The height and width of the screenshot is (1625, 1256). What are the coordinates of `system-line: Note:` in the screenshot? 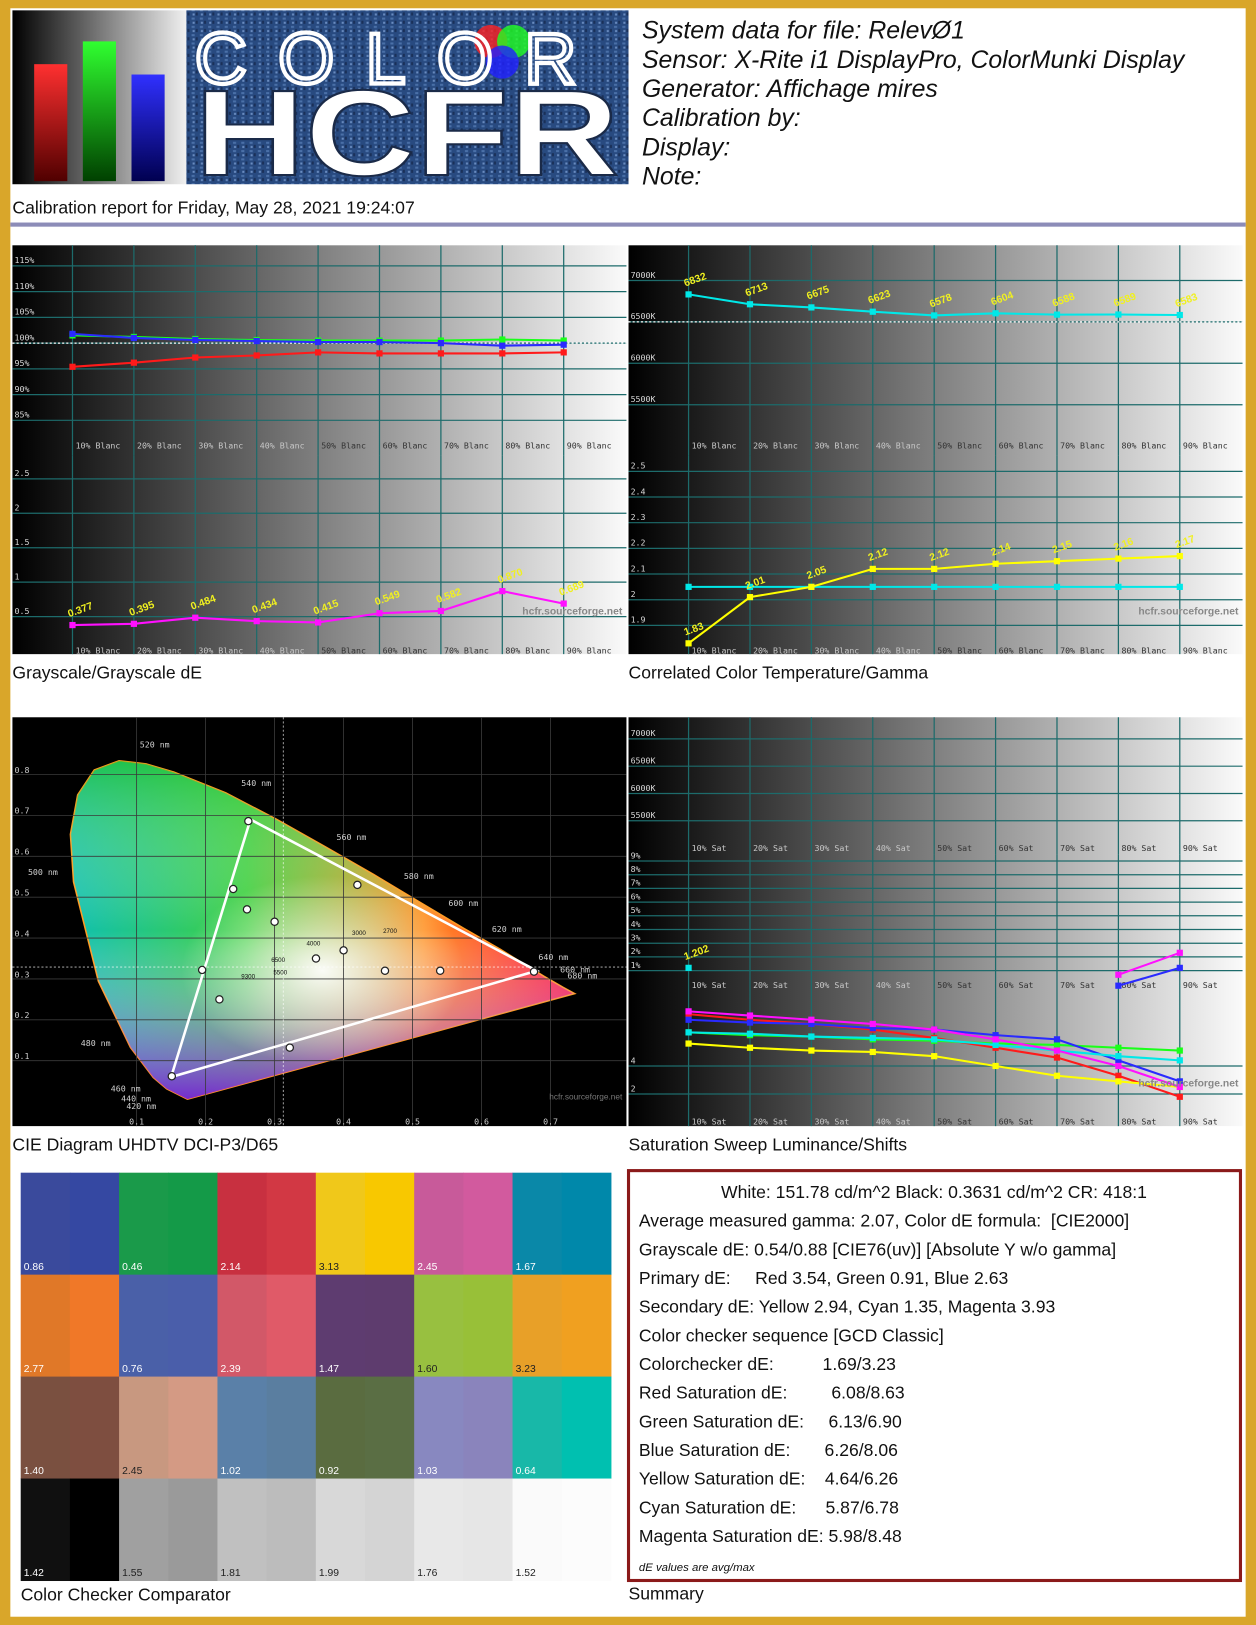 It's located at (671, 177).